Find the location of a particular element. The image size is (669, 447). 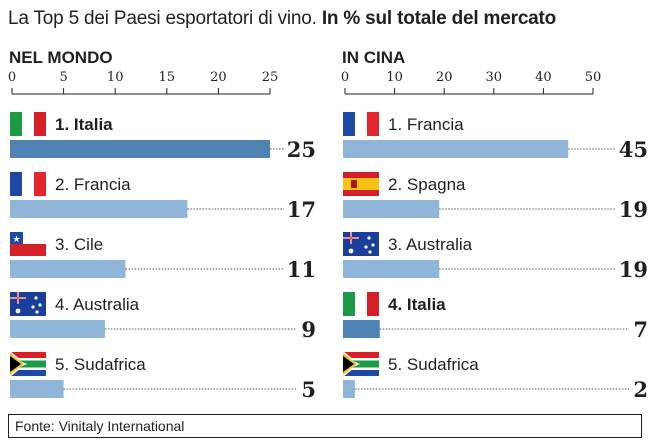

category-label: 1. Italia is located at coordinates (84, 124).